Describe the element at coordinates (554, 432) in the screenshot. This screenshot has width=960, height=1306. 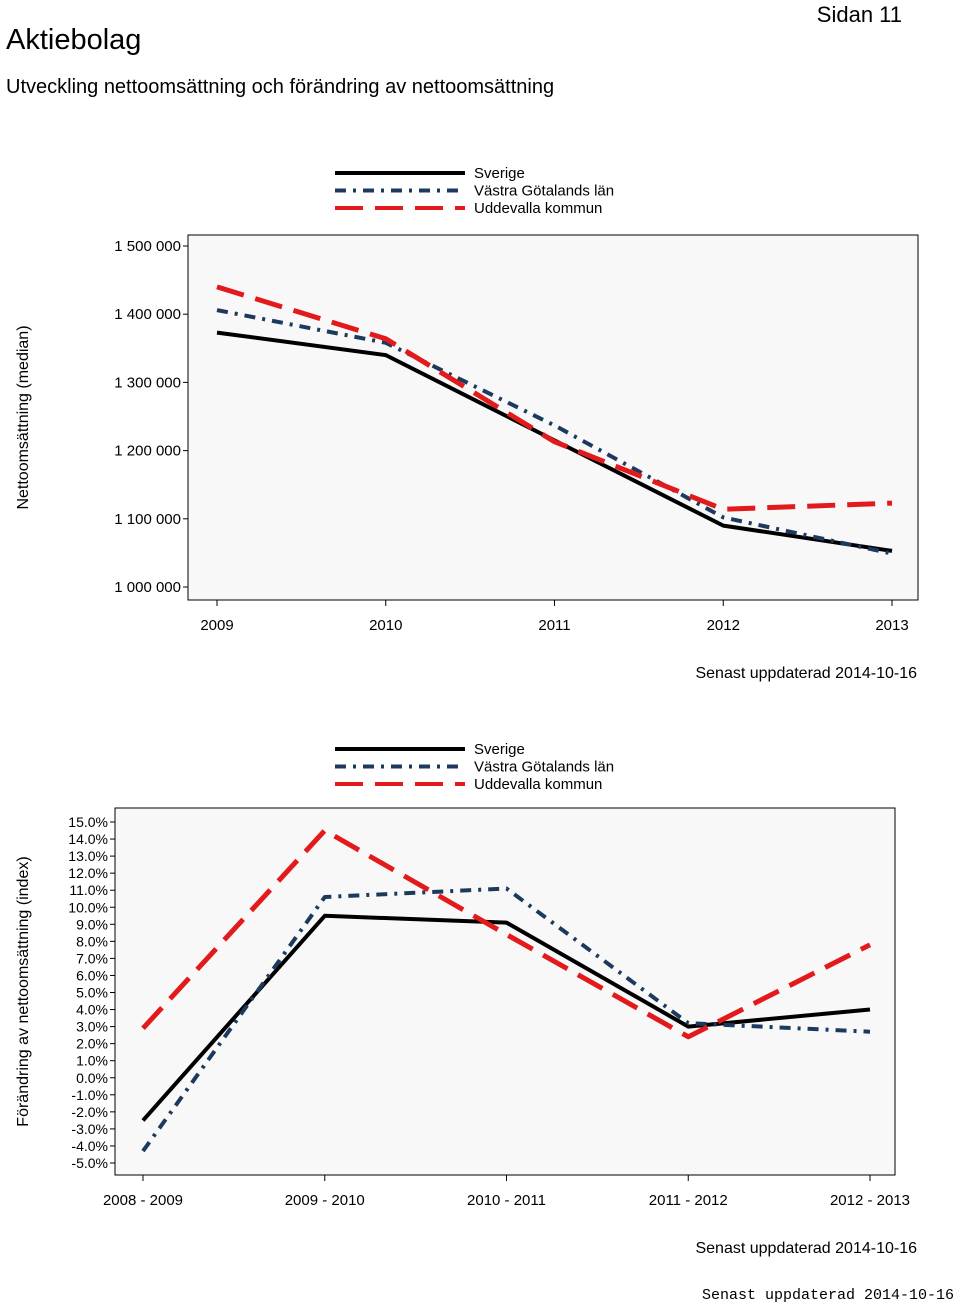
I see `series-line-vastra-gotalands-lan` at that location.